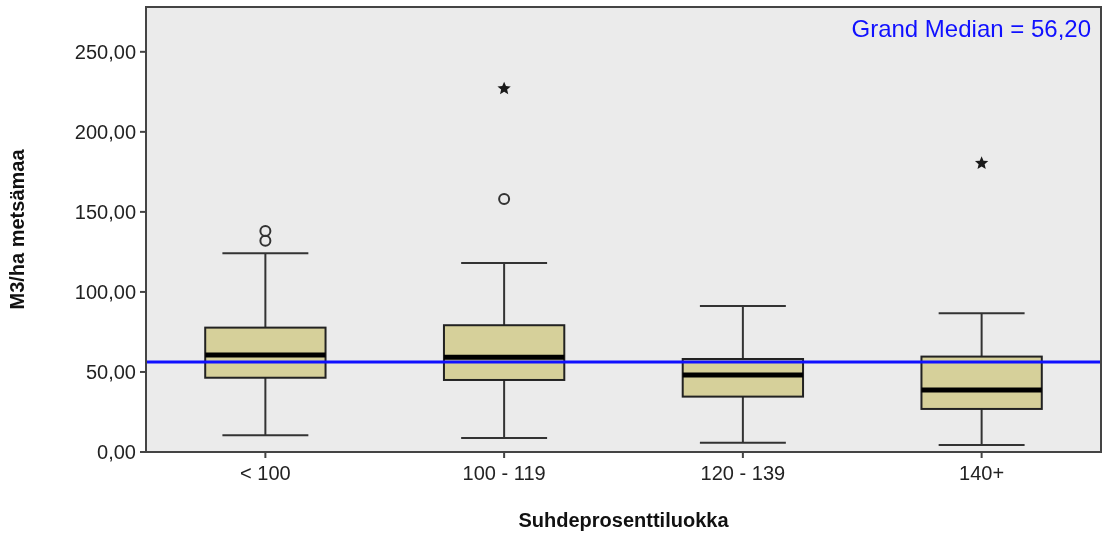  Describe the element at coordinates (265, 473) in the screenshot. I see `x-tick-label: < 100` at that location.